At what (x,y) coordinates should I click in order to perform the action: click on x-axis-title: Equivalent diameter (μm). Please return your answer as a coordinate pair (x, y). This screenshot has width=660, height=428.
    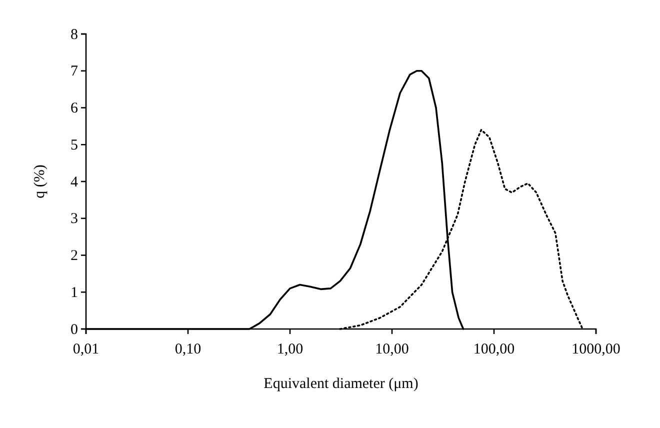
    Looking at the image, I should click on (341, 384).